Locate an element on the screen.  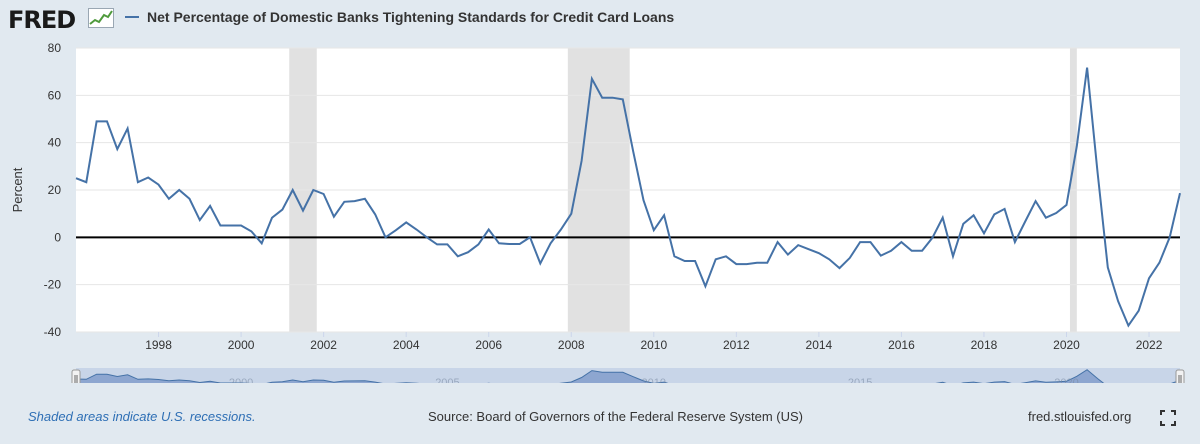
trend-graph-icon is located at coordinates (101, 18).